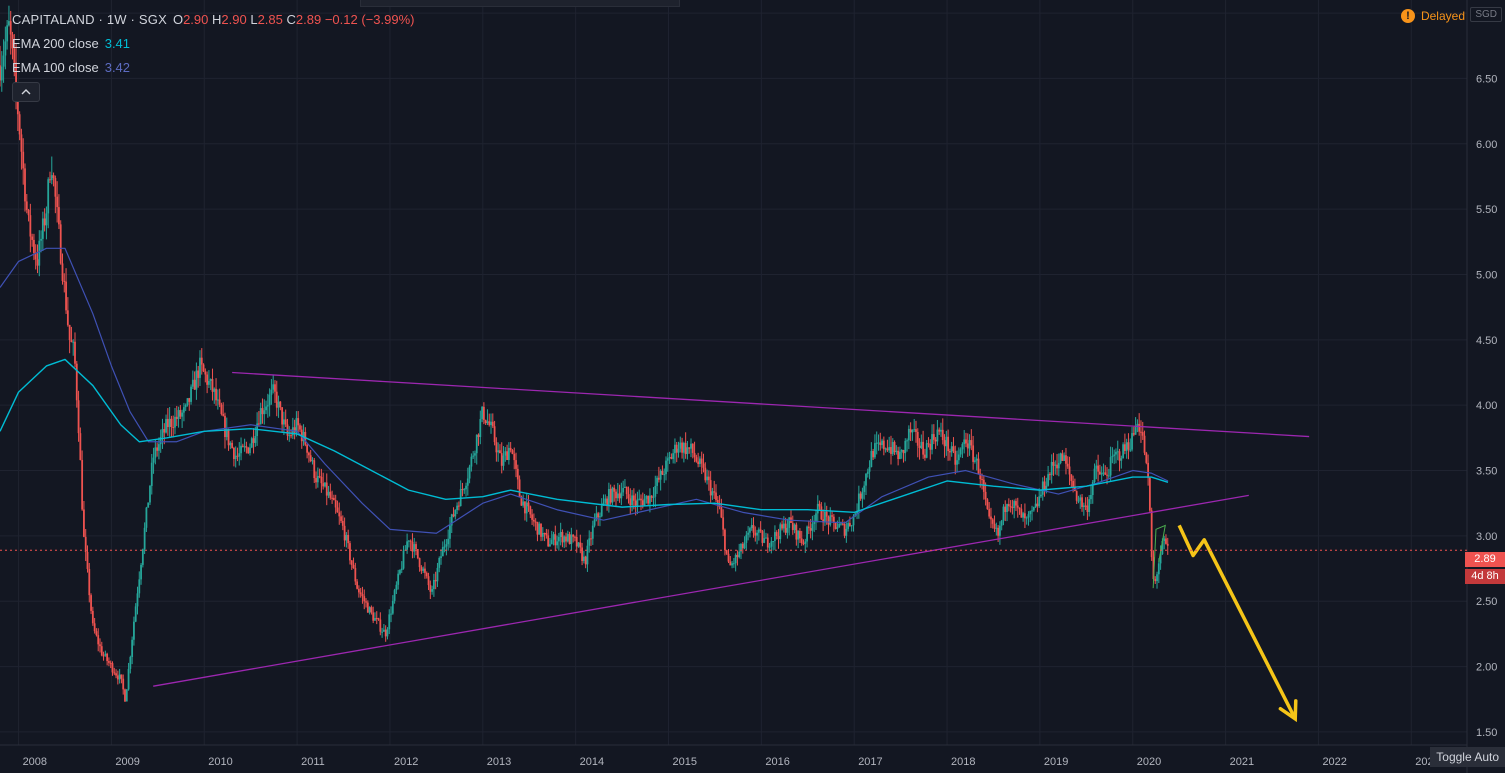  I want to click on ema100-row: EMA 100 close 3.42, so click(213, 68).